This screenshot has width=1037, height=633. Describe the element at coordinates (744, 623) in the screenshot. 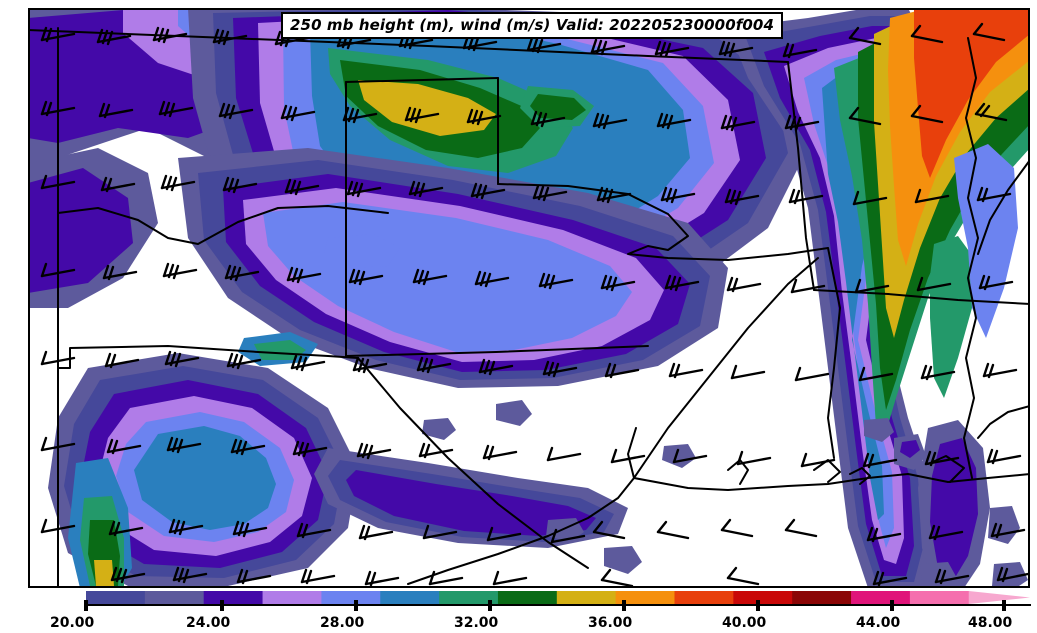

I see `colorbar-tick-label: 40.00` at that location.